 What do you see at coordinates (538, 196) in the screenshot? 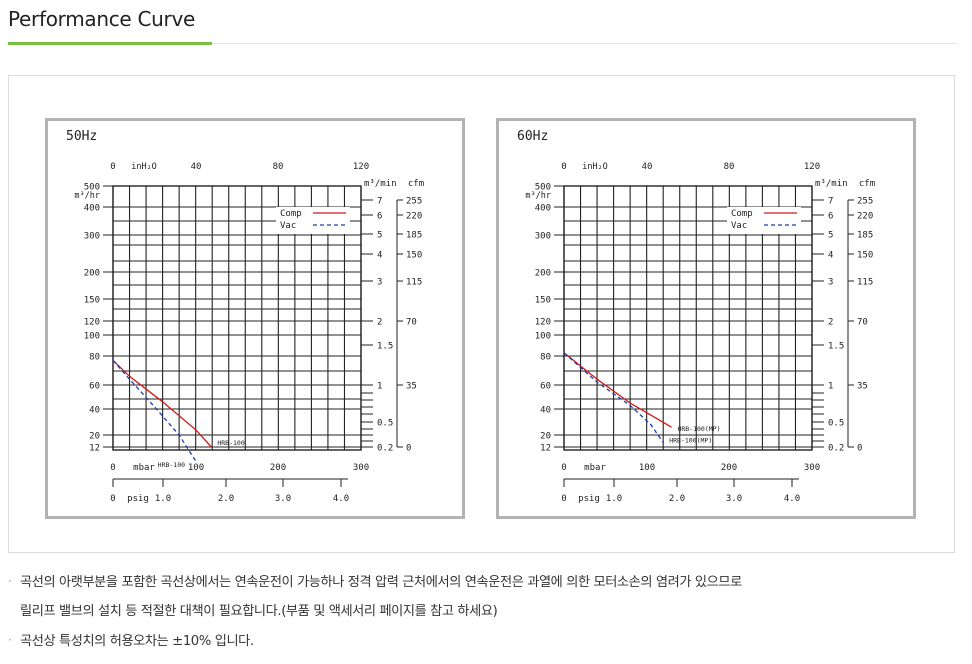
I see `left-axis-unit-label: m³/hr` at bounding box center [538, 196].